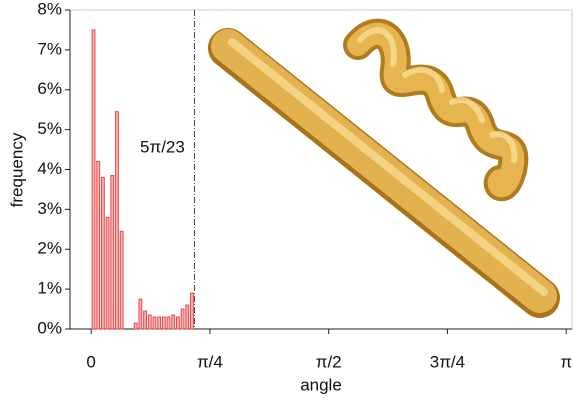  What do you see at coordinates (162, 146) in the screenshot?
I see `reference-label: 5π/23` at bounding box center [162, 146].